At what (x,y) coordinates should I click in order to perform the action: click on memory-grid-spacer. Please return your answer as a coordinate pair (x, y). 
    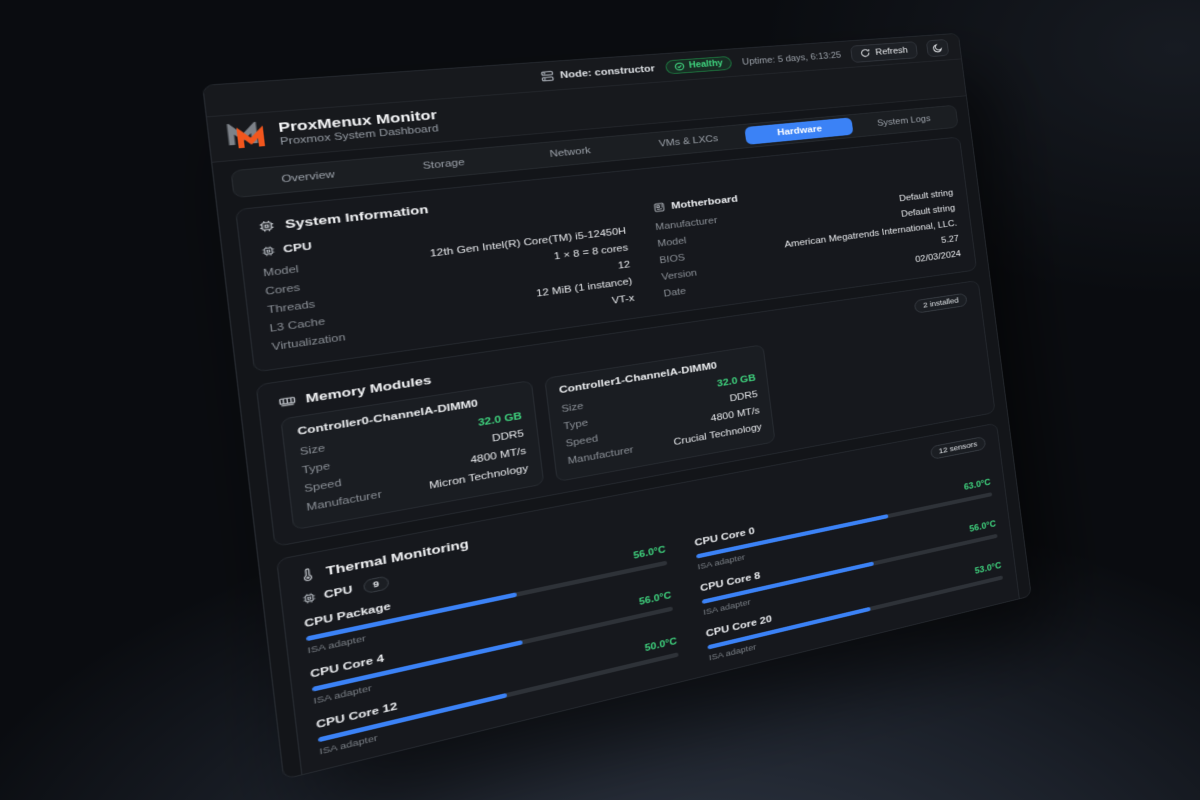
    Looking at the image, I should click on (878, 376).